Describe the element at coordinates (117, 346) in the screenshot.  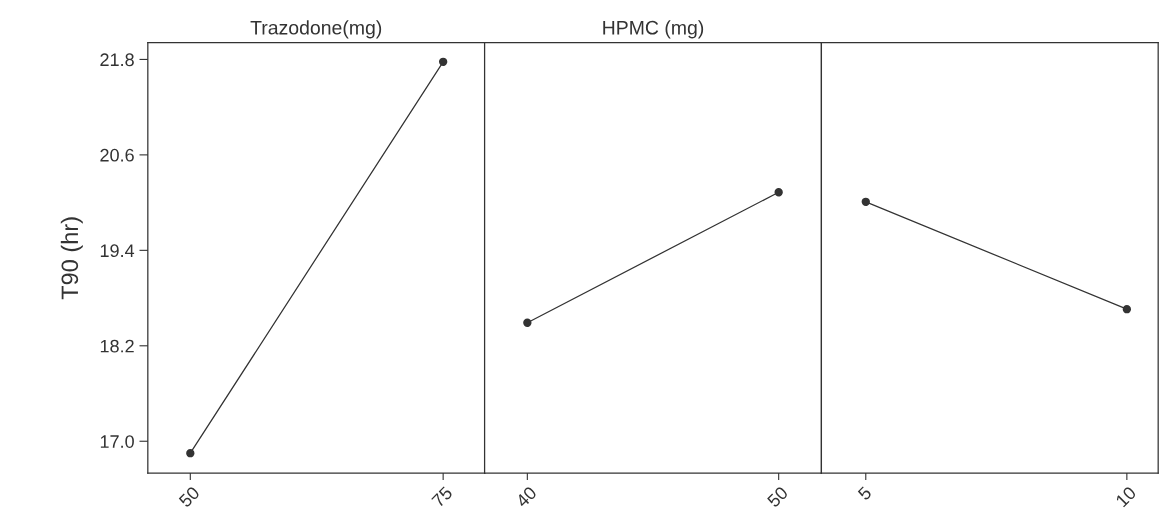
I see `y-tick-label: 18.2` at that location.